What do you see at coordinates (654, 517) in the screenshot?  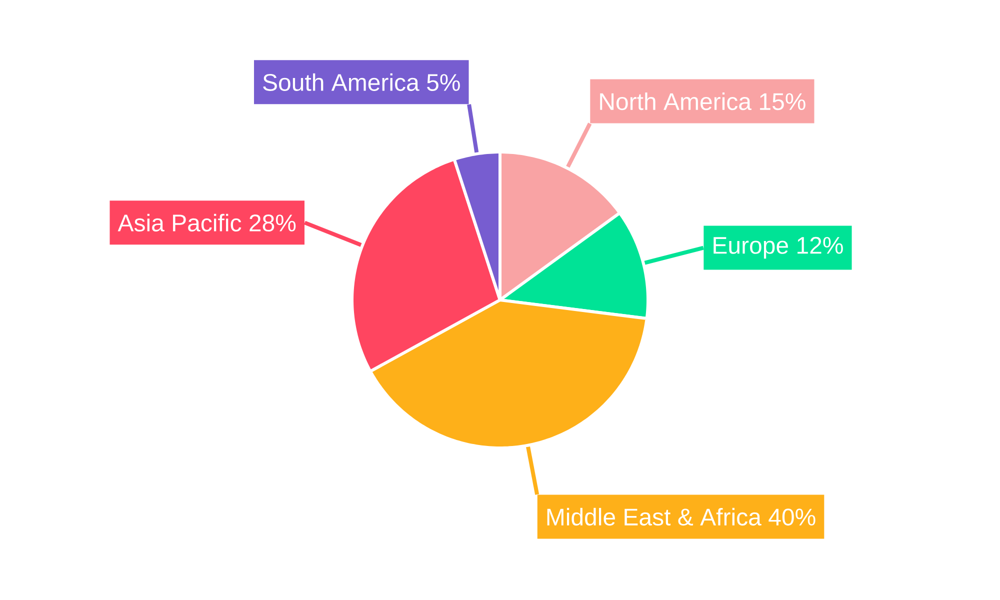 I see `slice-label: Middle East & Africa` at bounding box center [654, 517].